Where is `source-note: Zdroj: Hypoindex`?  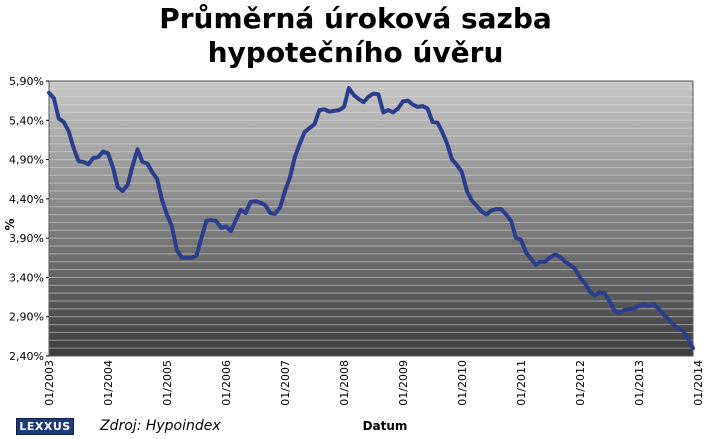
source-note: Zdroj: Hypoindex is located at coordinates (160, 426).